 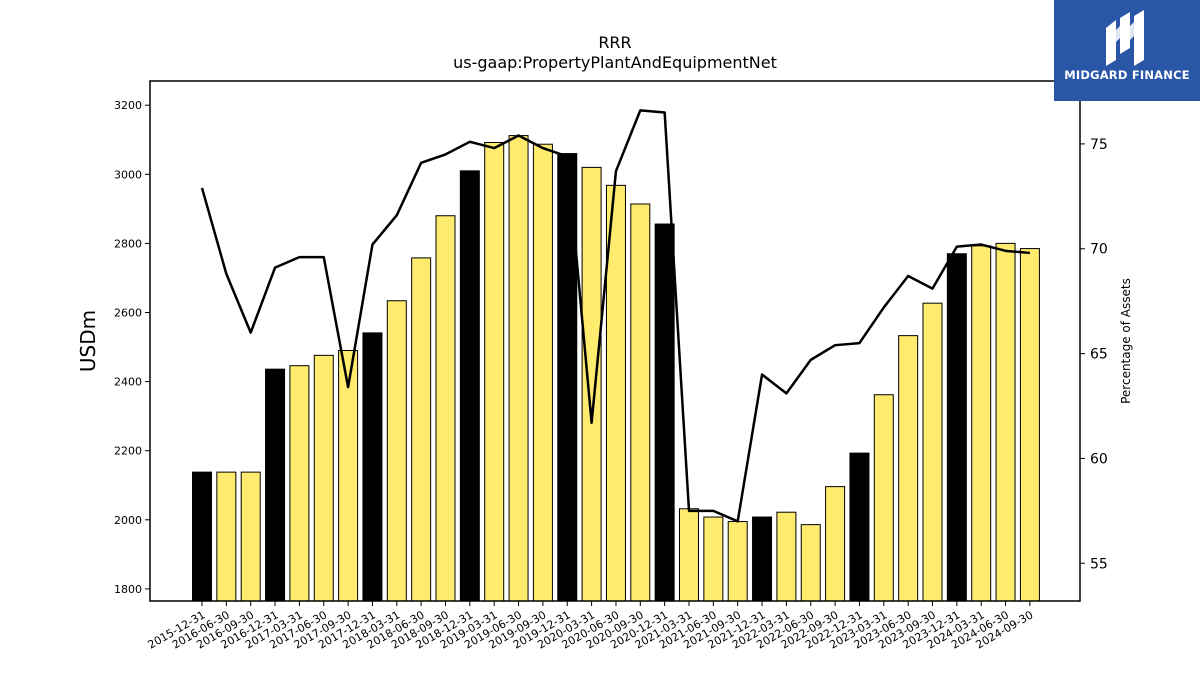 What do you see at coordinates (1126, 341) in the screenshot?
I see `y2-axis-label: Percentage of Assets` at bounding box center [1126, 341].